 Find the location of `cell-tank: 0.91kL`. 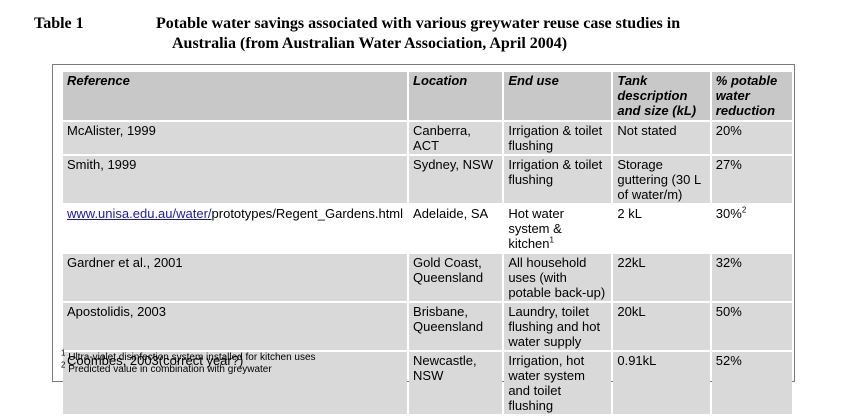

cell-tank: 0.91kL is located at coordinates (661, 383).